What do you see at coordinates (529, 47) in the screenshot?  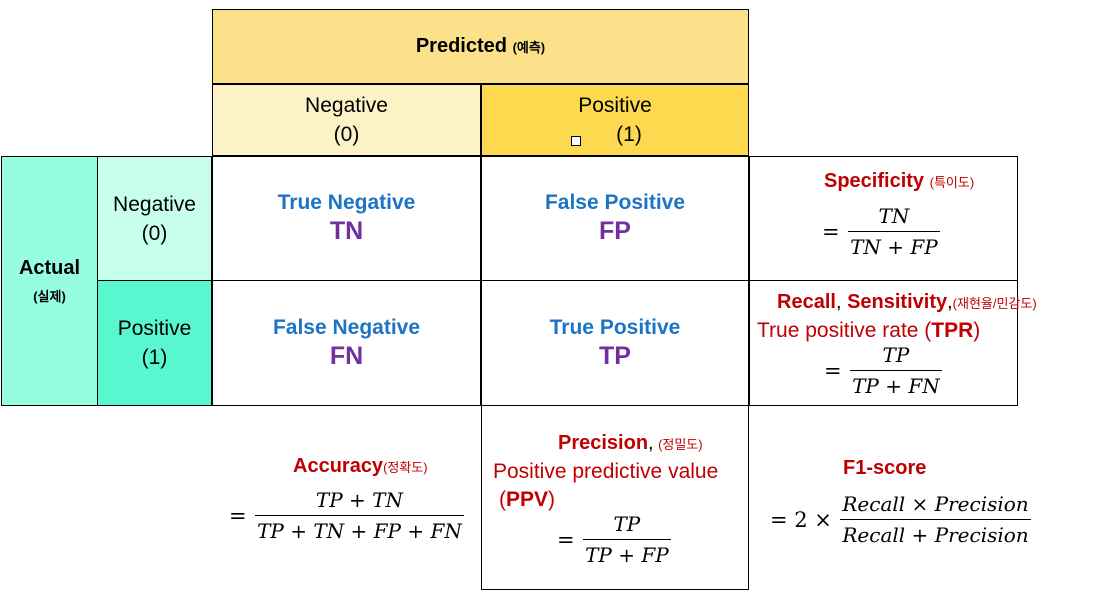 I see `predicted-sub: (예측)` at bounding box center [529, 47].